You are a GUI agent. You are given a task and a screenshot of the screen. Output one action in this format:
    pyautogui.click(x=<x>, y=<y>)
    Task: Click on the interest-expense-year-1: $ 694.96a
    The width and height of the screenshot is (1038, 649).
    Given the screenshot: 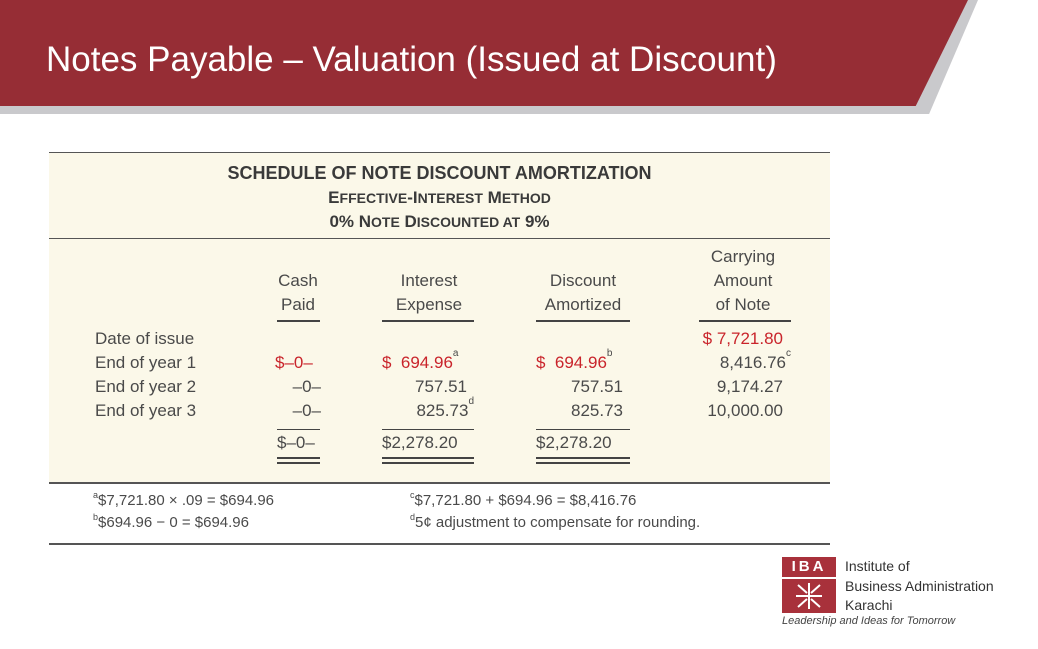 What is the action you would take?
    pyautogui.click(x=420, y=360)
    